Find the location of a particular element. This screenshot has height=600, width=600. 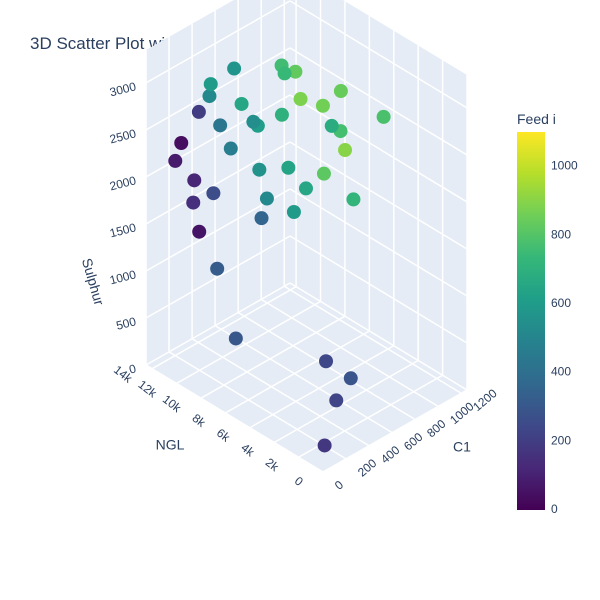

z-axis-title: Sulphur is located at coordinates (93, 281).